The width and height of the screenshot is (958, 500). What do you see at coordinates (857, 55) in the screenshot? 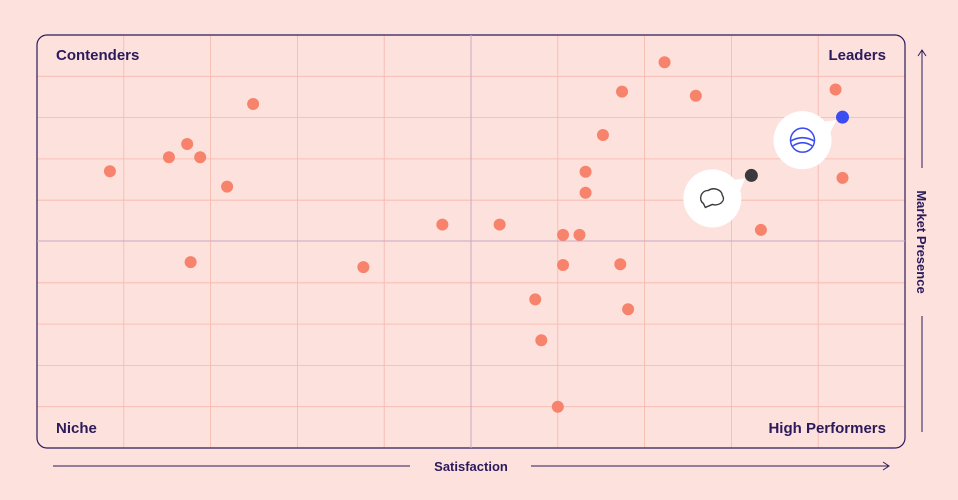
I see `quadrant-label-leaders: Leaders` at bounding box center [857, 55].